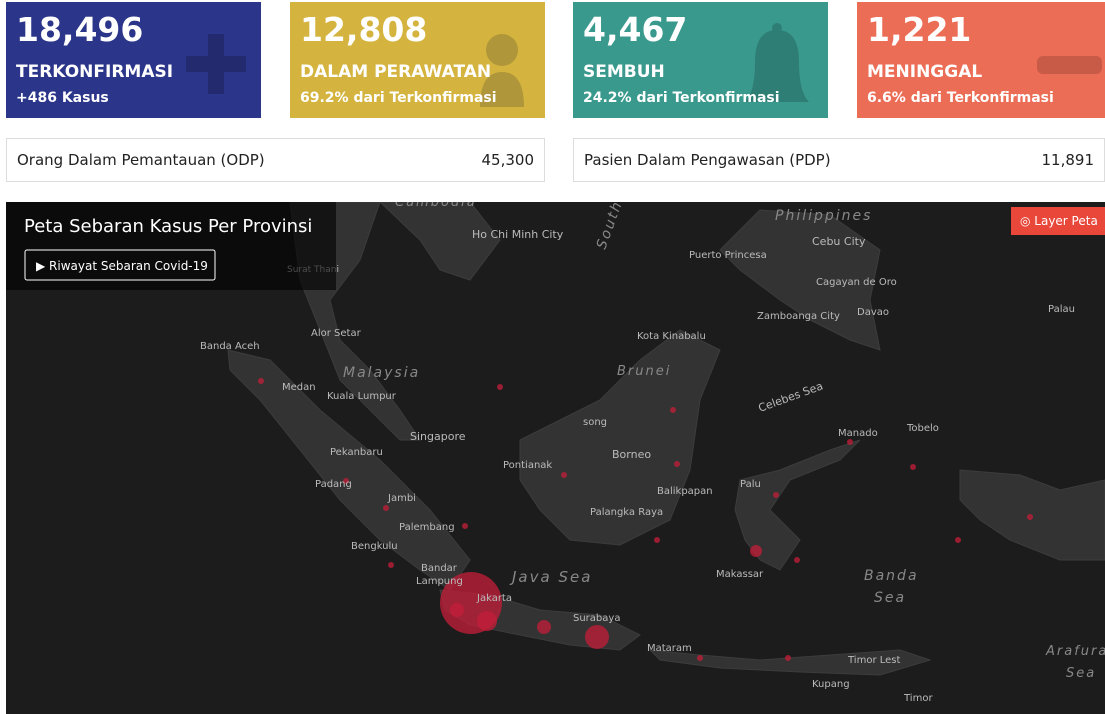 This screenshot has width=1105, height=714. What do you see at coordinates (669, 648) in the screenshot?
I see `map-label: Mataram` at bounding box center [669, 648].